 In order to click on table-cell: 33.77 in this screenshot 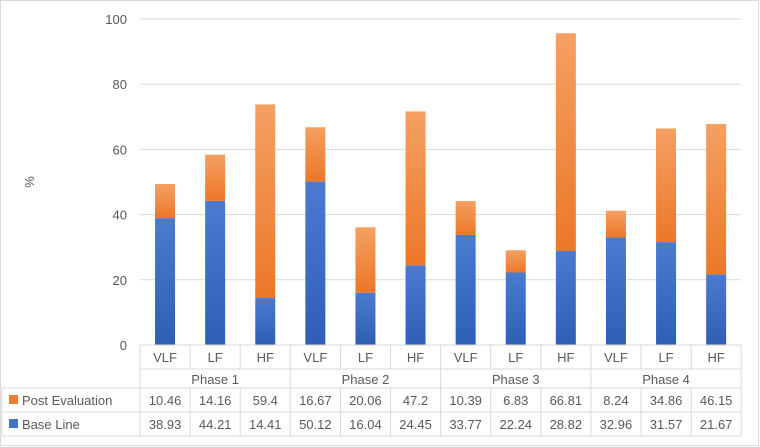, I will do `click(465, 424)`.